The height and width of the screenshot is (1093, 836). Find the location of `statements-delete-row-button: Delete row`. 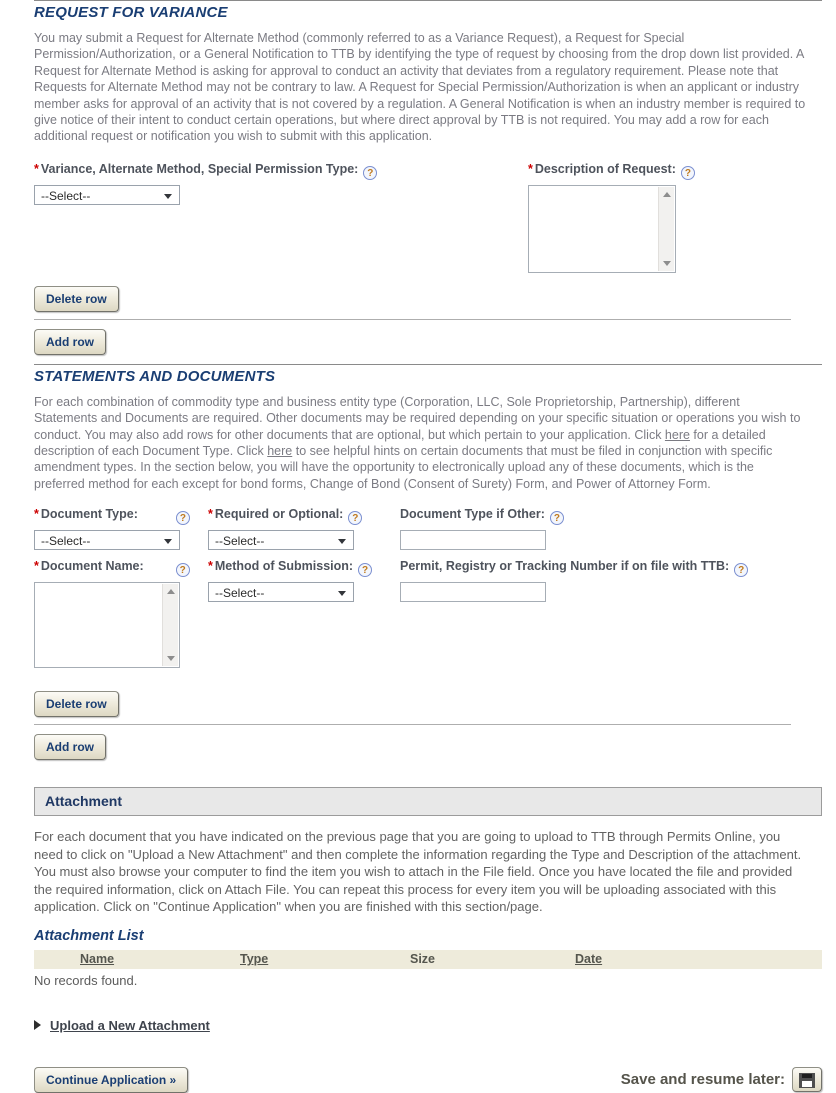

statements-delete-row-button: Delete row is located at coordinates (76, 704).